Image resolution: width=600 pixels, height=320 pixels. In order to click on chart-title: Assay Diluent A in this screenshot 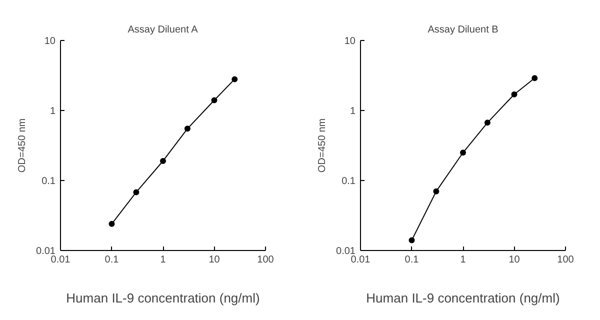, I will do `click(163, 30)`.